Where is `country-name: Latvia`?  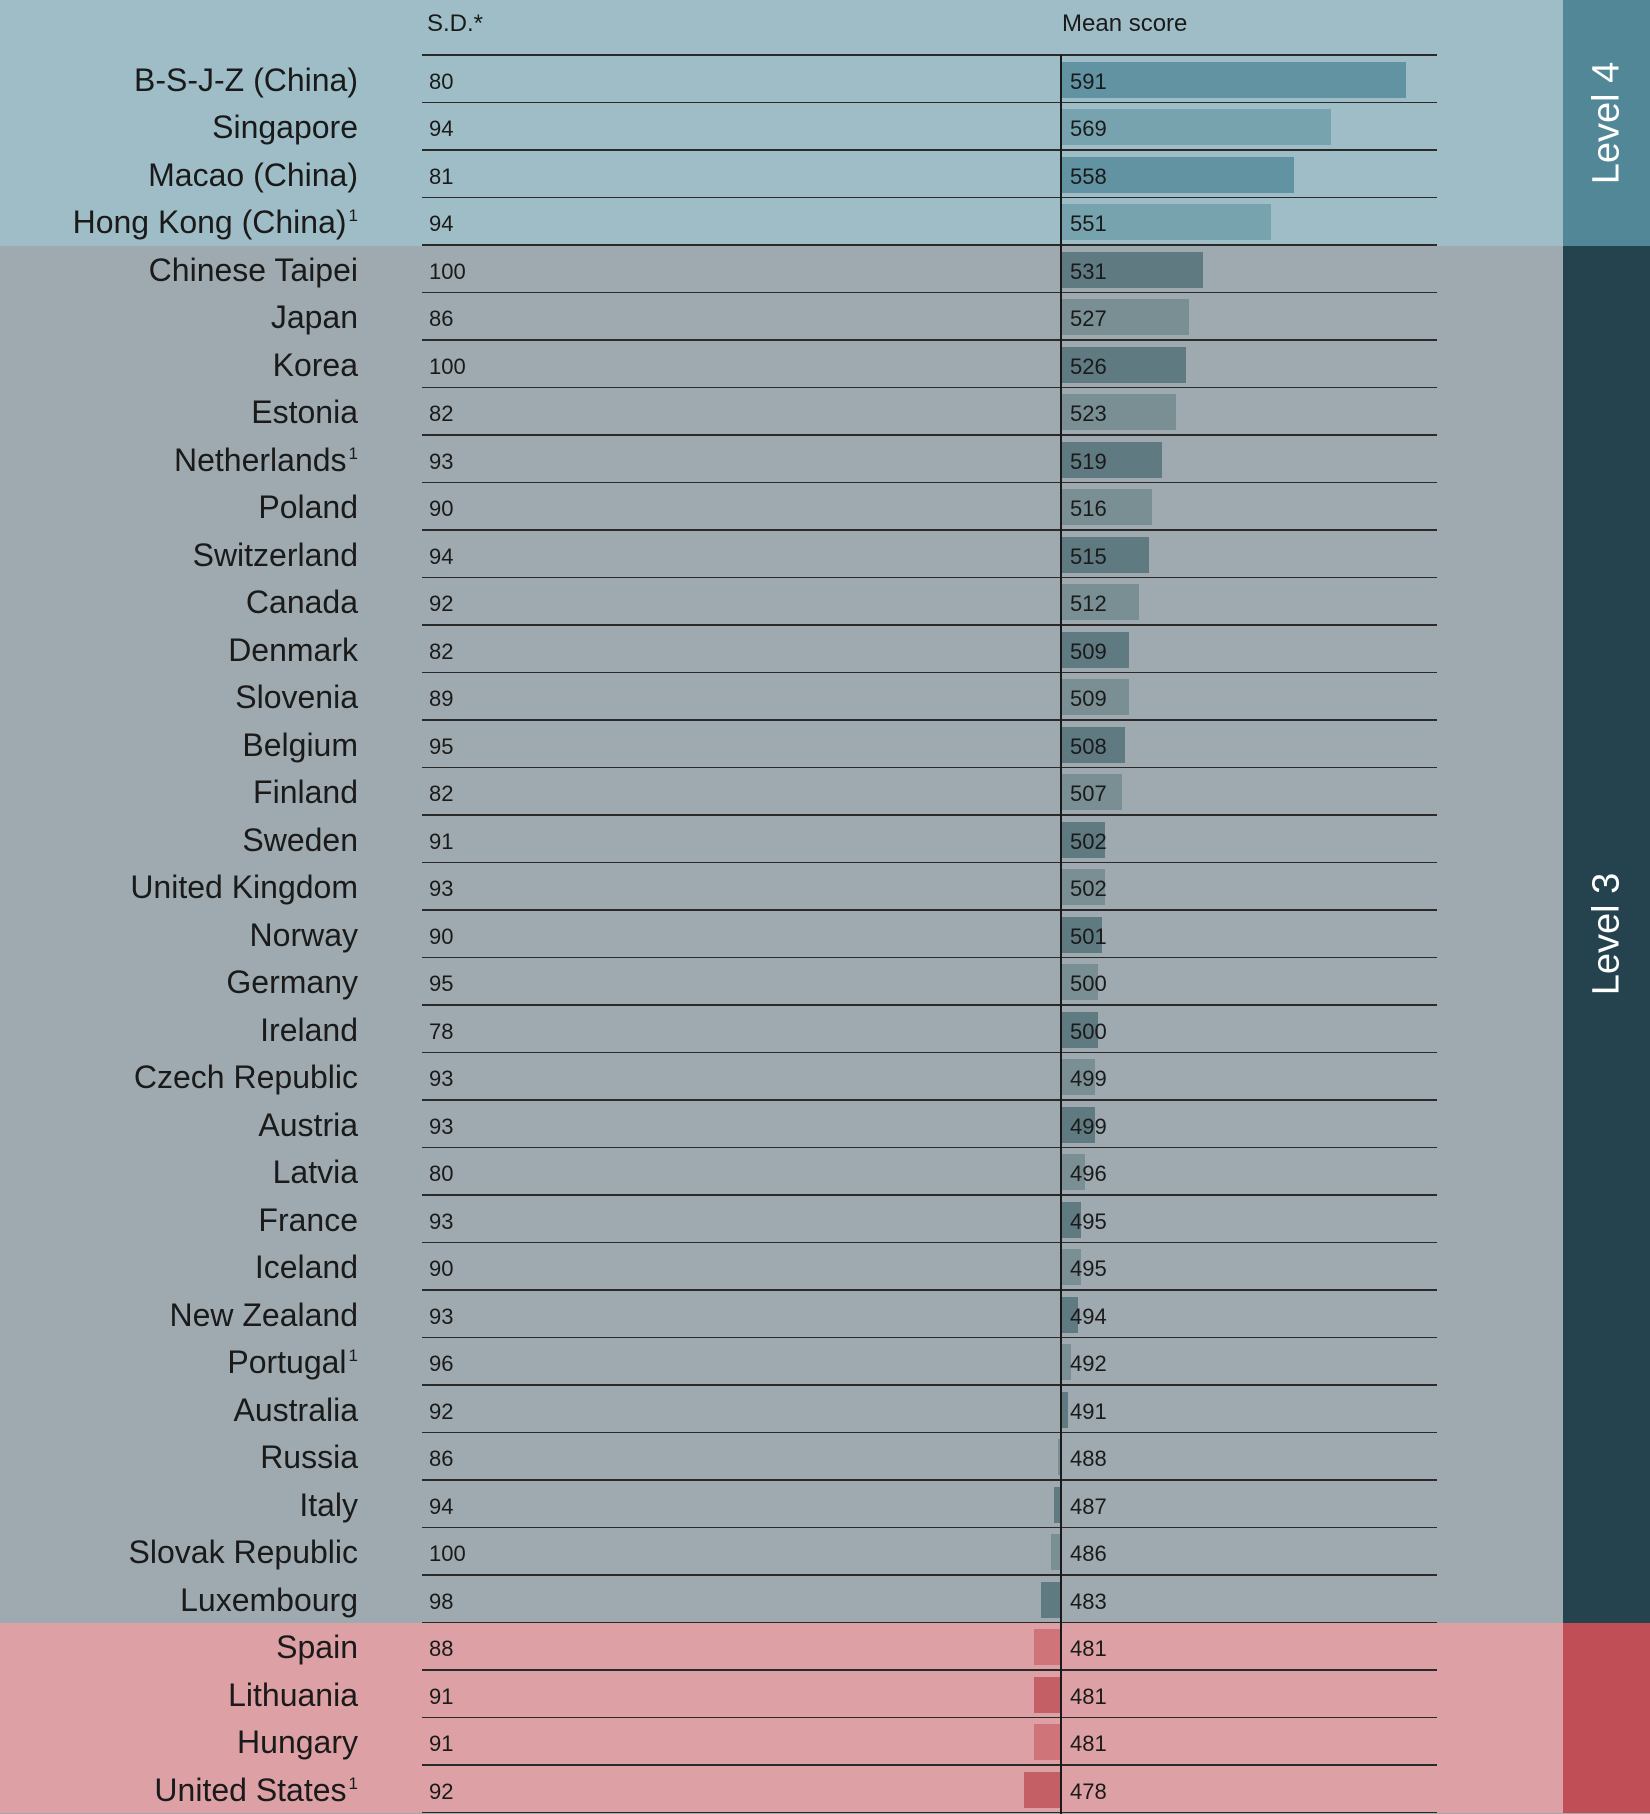 country-name: Latvia is located at coordinates (315, 1172).